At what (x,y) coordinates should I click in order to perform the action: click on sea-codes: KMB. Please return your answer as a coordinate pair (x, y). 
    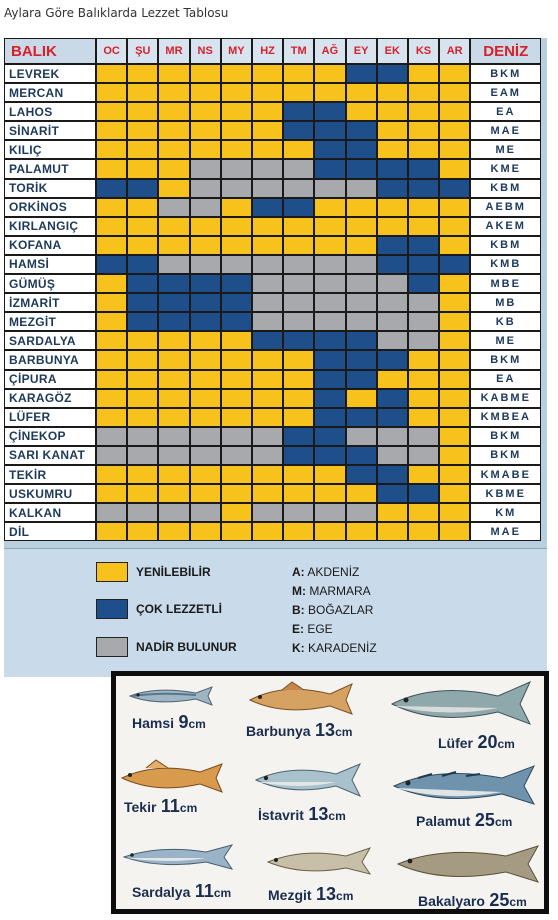
    Looking at the image, I should click on (506, 264).